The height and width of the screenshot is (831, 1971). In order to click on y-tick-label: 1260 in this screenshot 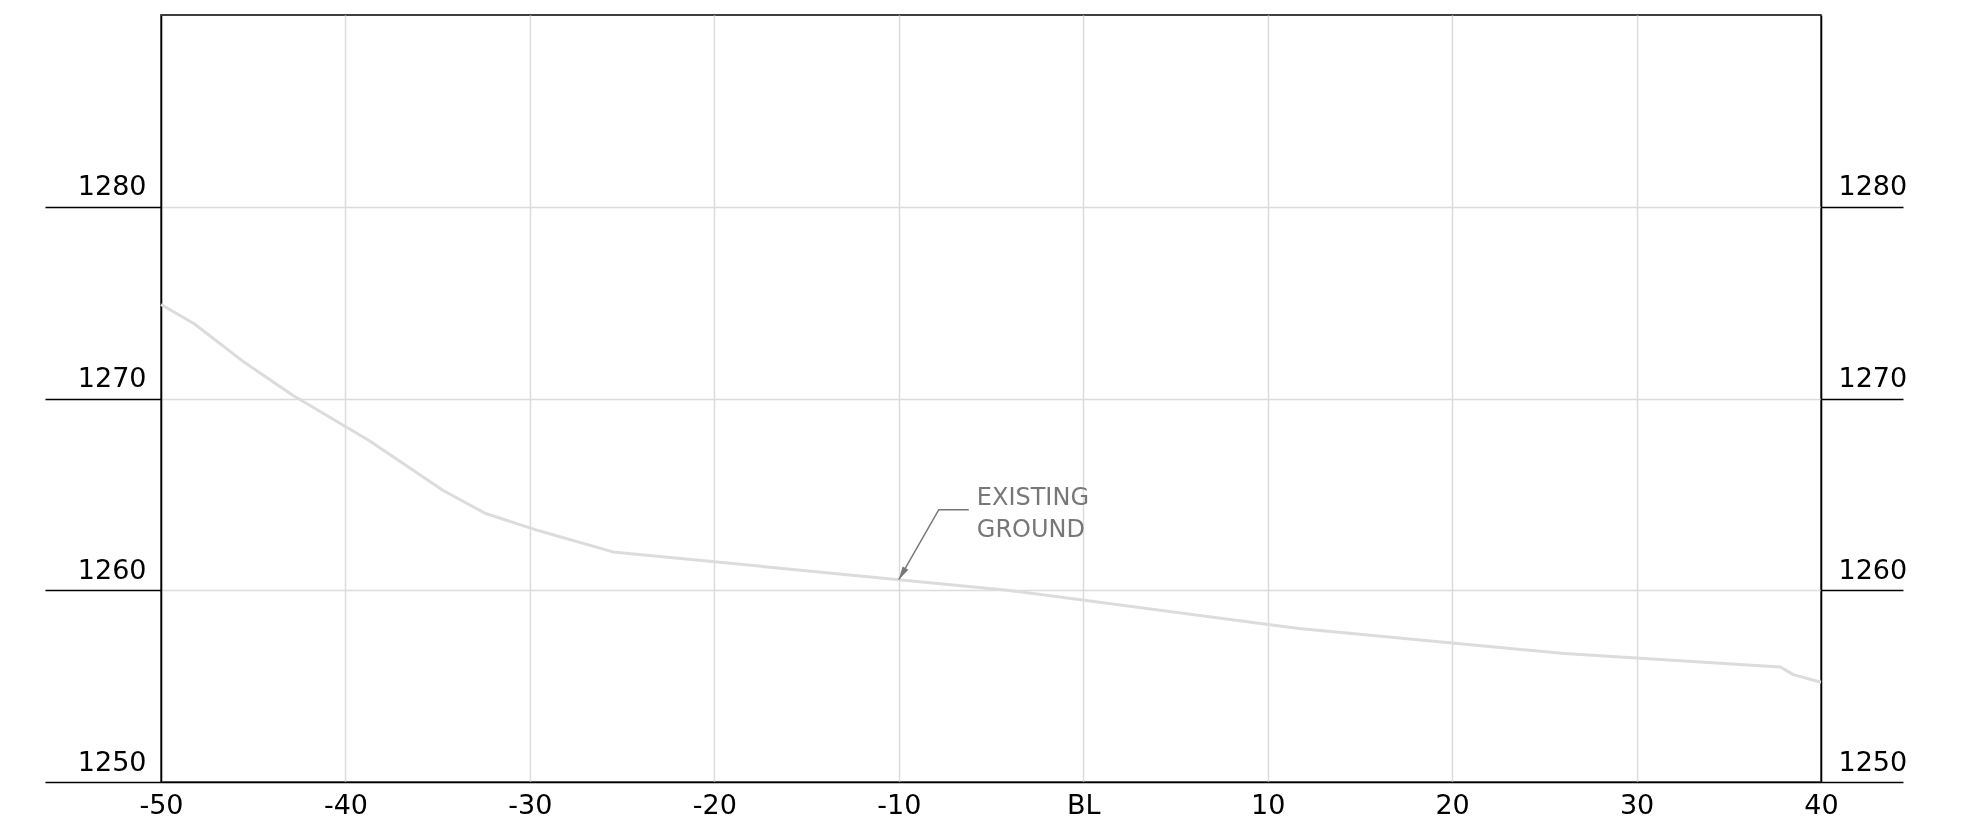, I will do `click(112, 569)`.